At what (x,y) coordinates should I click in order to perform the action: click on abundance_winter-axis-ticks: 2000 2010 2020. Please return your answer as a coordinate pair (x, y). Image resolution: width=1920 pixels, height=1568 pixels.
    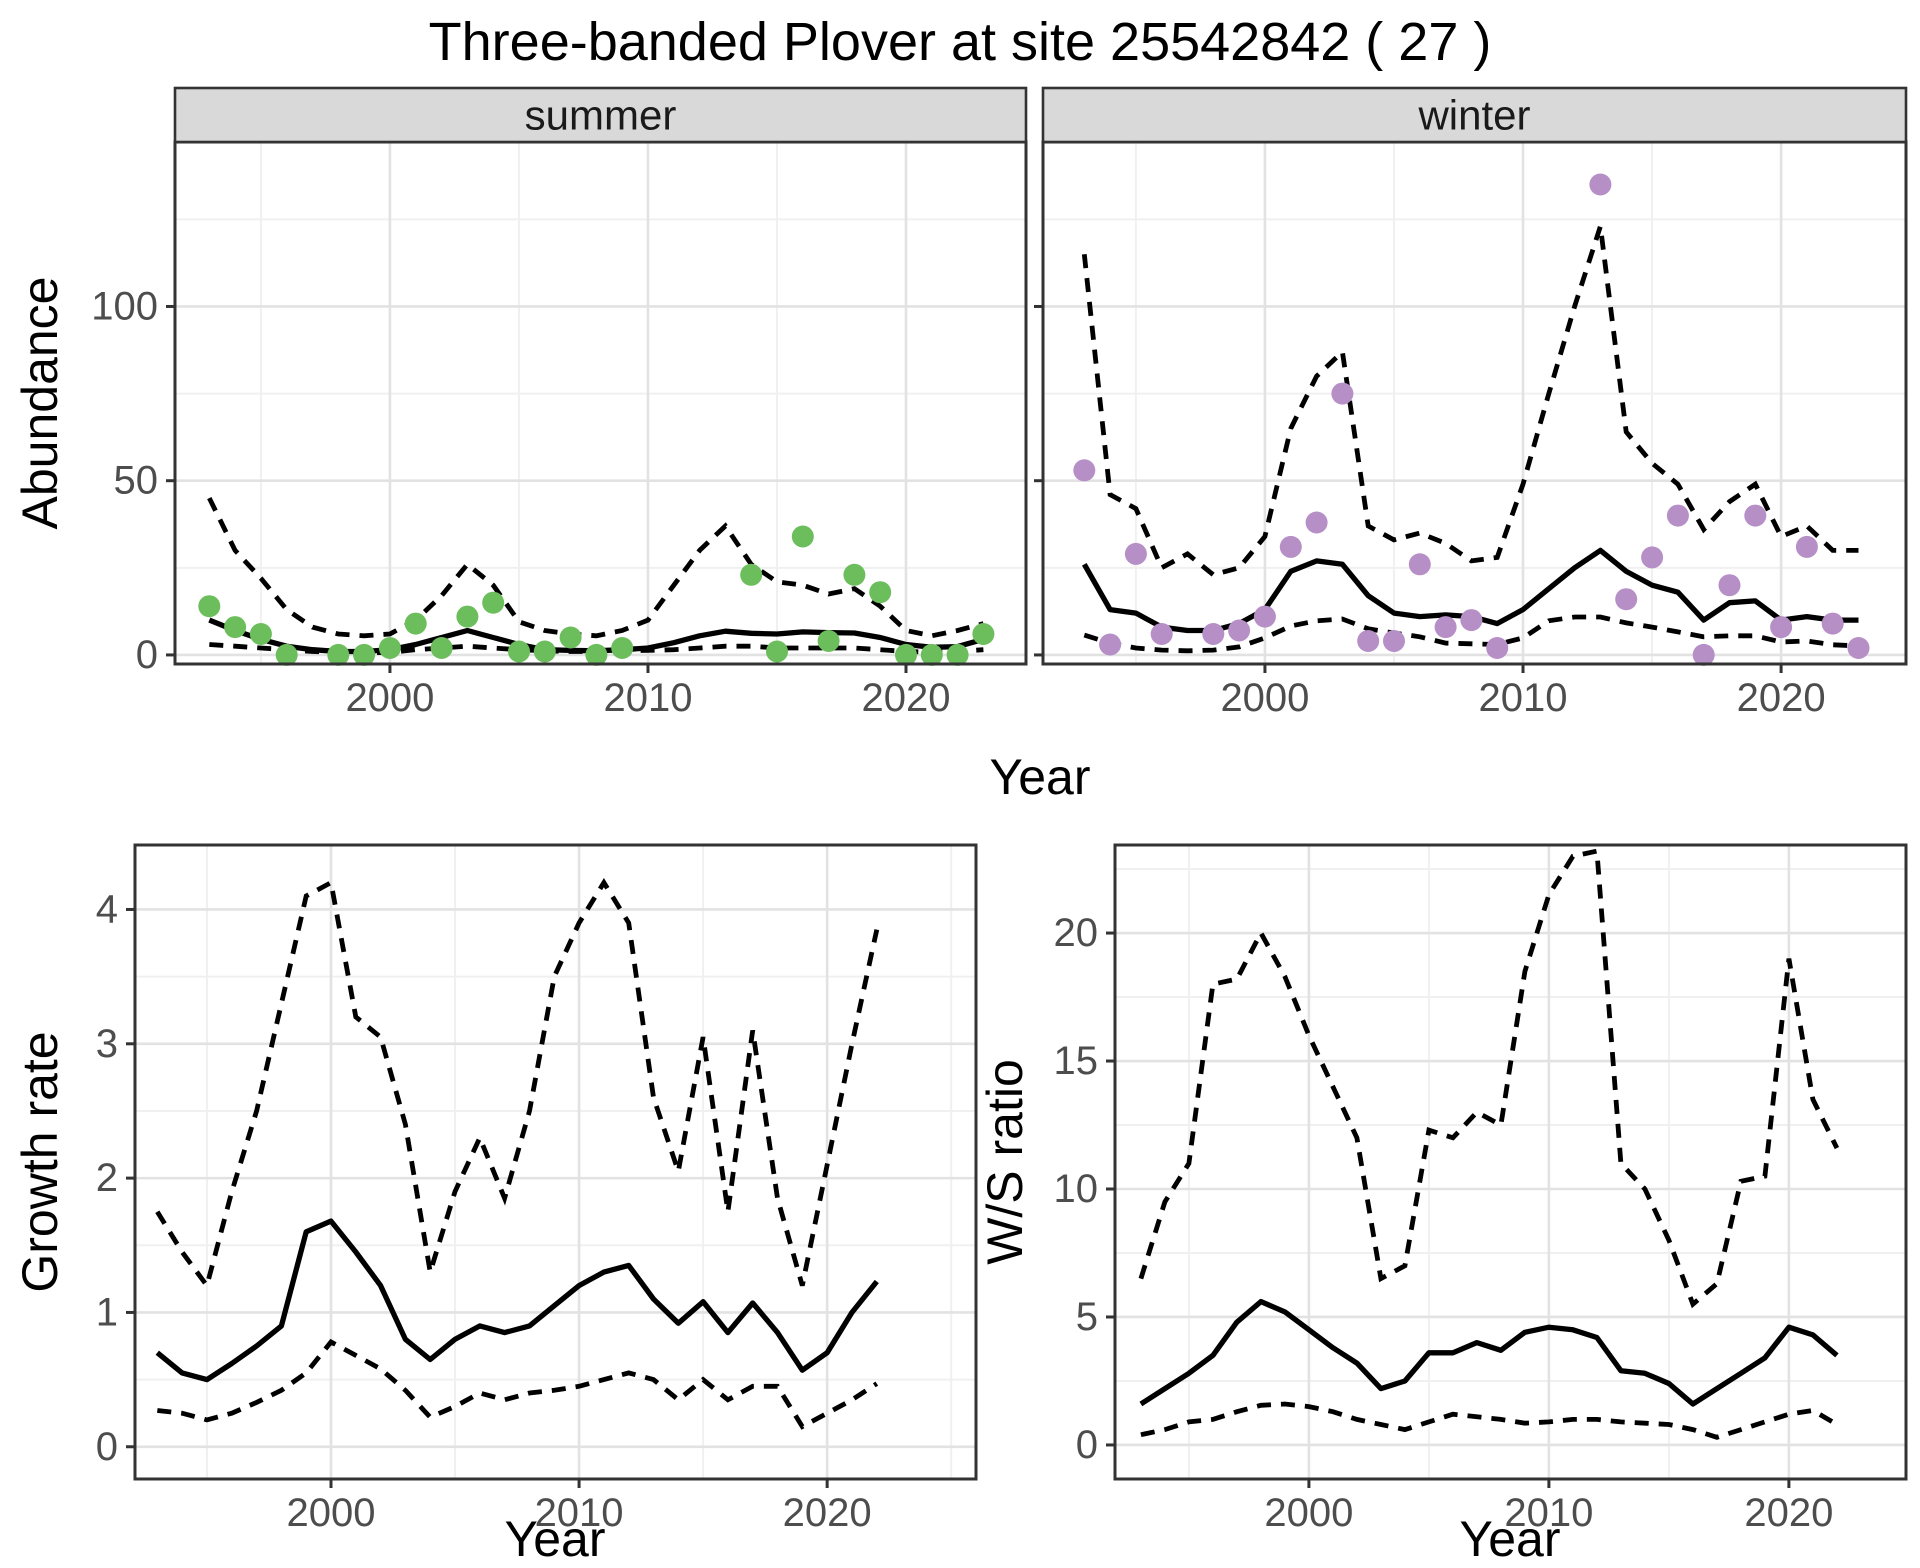
    Looking at the image, I should click on (1430, 512).